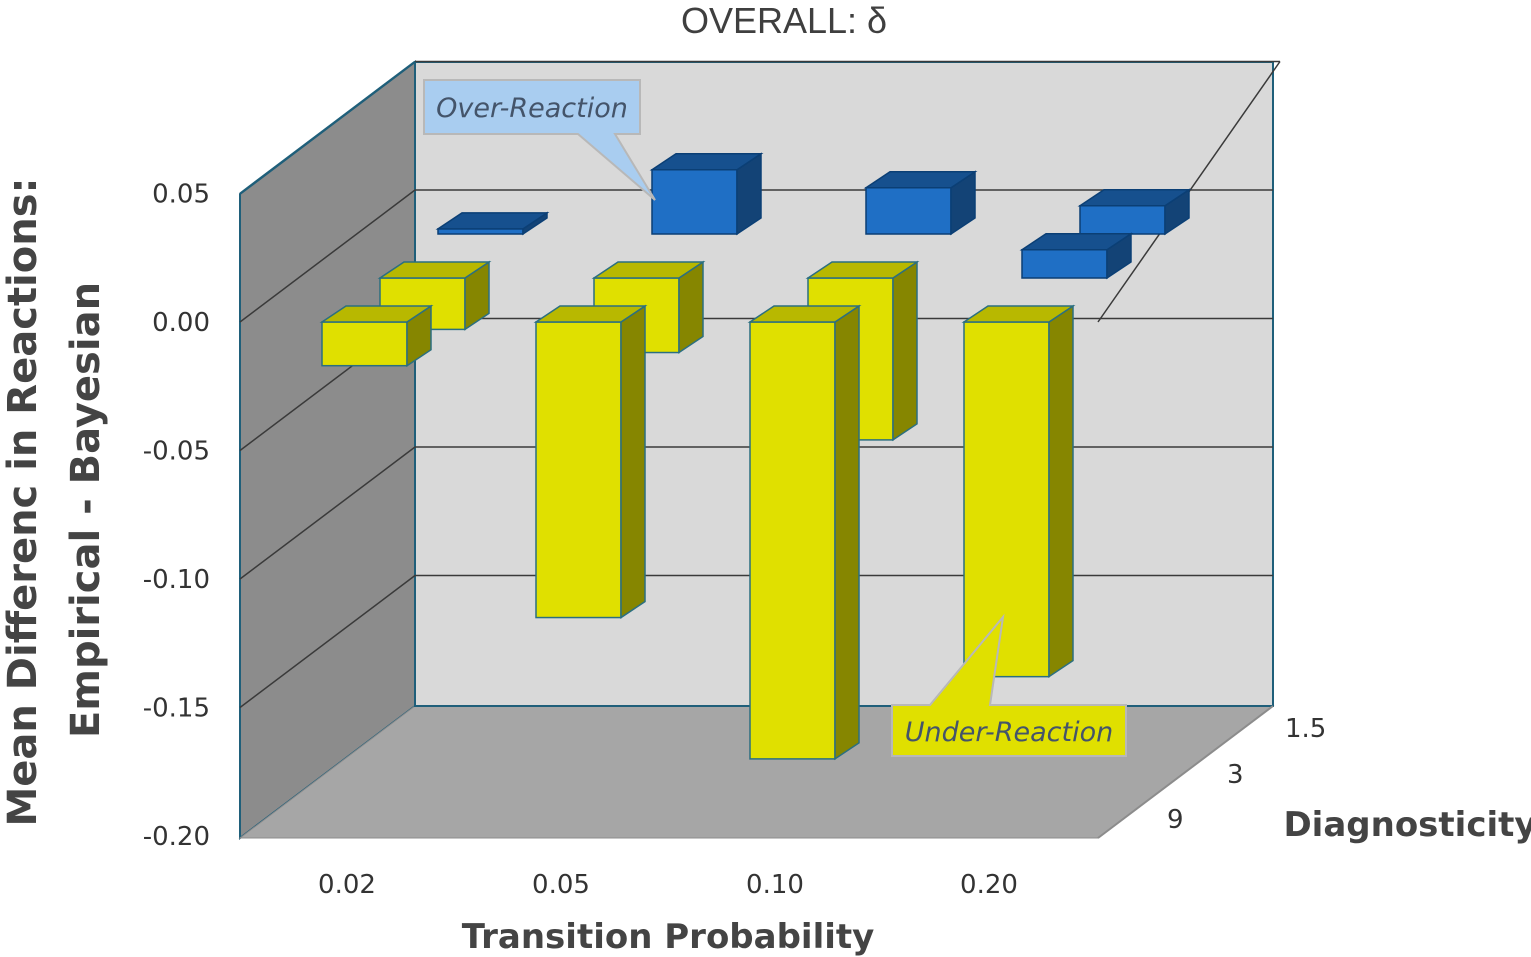 The height and width of the screenshot is (957, 1531). Describe the element at coordinates (86, 510) in the screenshot. I see `y-axis-title-line2: Empirical - Bayesian` at that location.